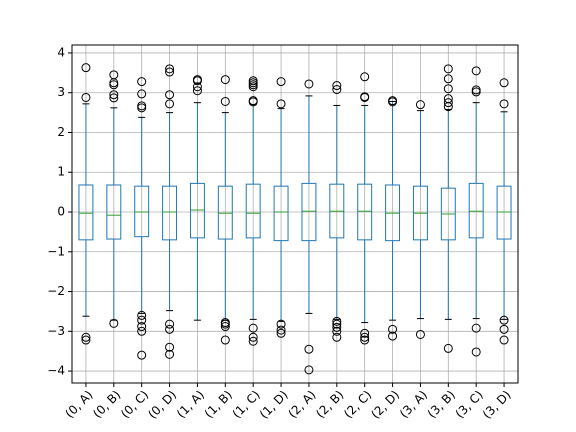 This screenshot has height=432, width=576. Describe the element at coordinates (246, 404) in the screenshot. I see `x-tick-label: (1, C)` at that location.